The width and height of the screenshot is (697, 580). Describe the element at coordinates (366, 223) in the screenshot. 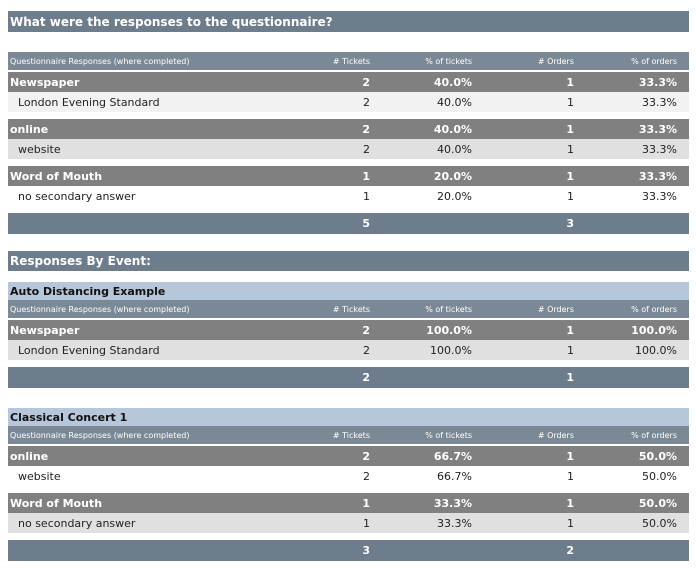

I see `total-tickets: 5` at that location.